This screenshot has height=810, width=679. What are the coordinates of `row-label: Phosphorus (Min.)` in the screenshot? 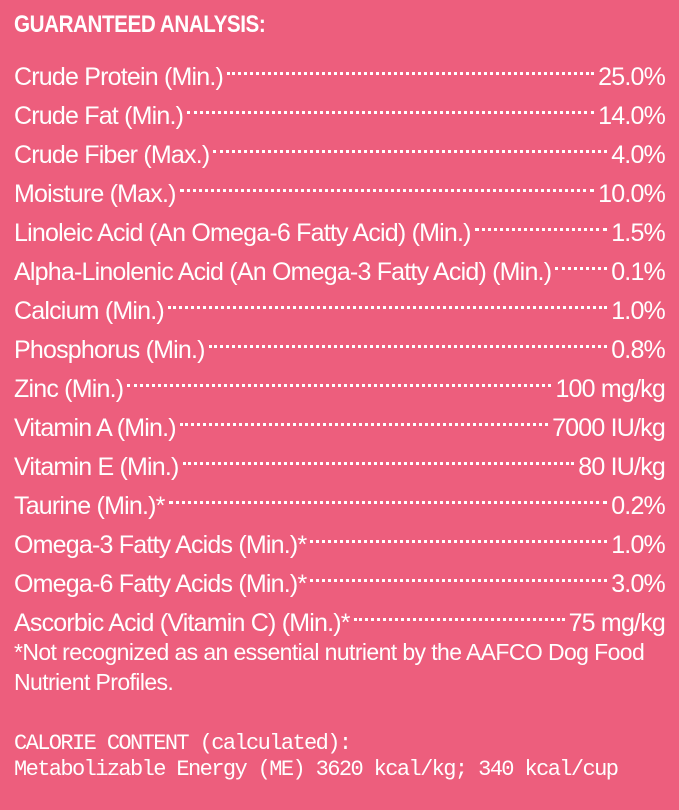 It's located at (109, 350).